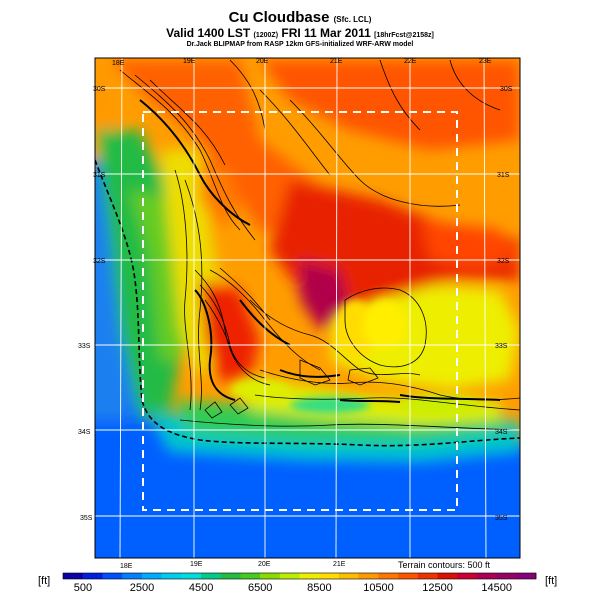 The width and height of the screenshot is (600, 600). I want to click on legend-tick-label: 500, so click(83, 588).